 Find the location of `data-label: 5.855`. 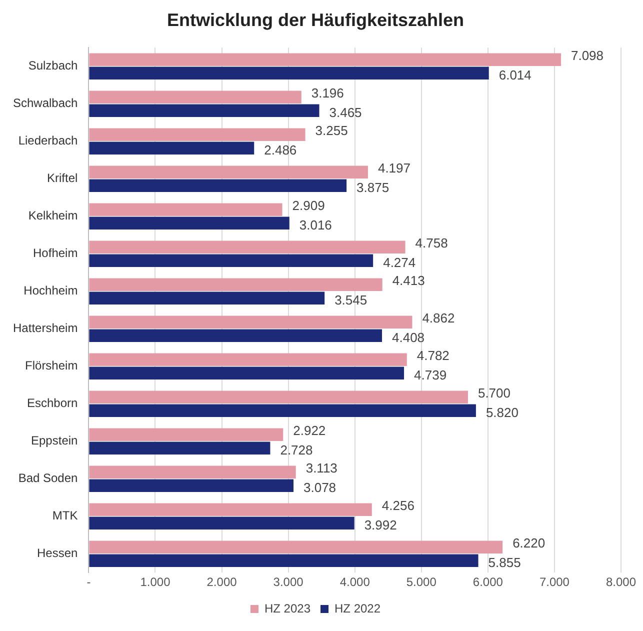

data-label: 5.855 is located at coordinates (504, 562).